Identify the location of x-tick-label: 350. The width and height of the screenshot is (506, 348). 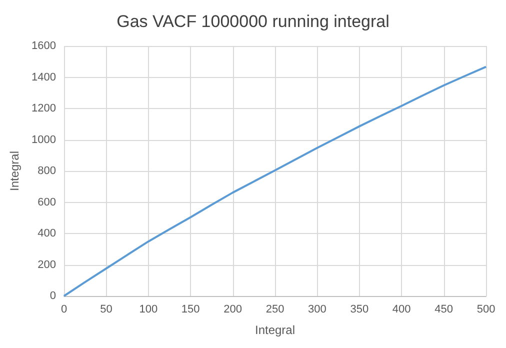
(359, 310).